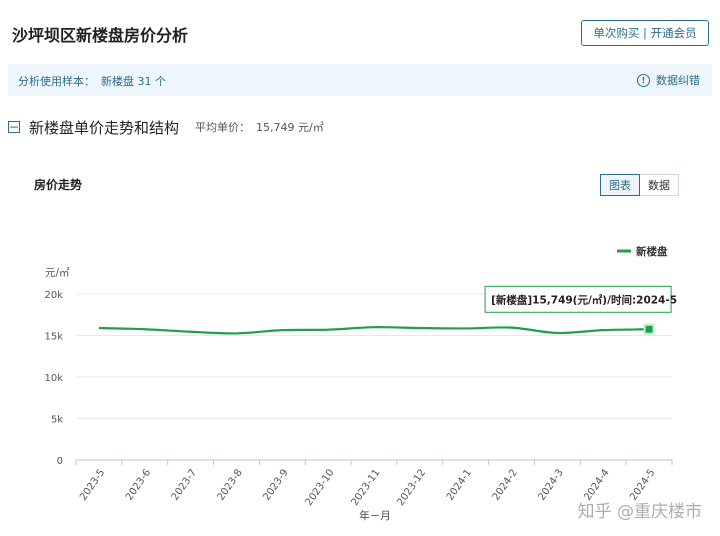  I want to click on sample-value: 新楼盘 31 个, so click(133, 81).